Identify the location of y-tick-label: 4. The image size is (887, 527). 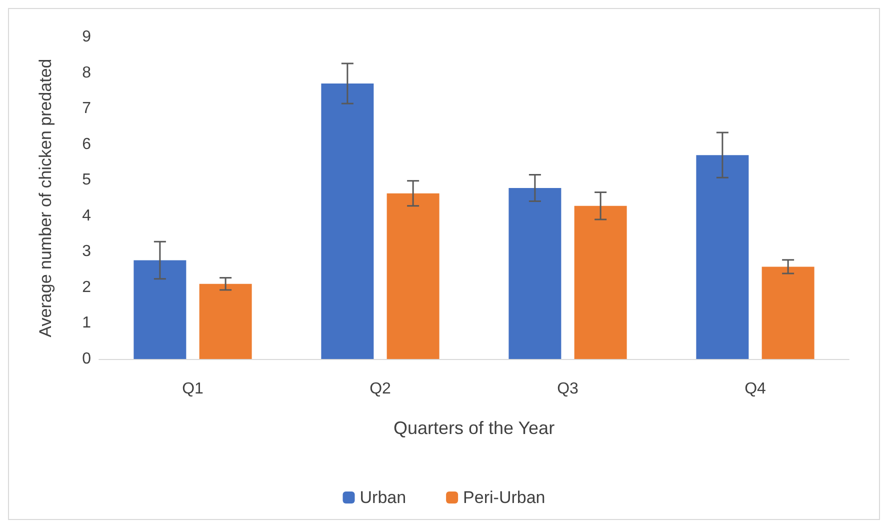
(87, 215).